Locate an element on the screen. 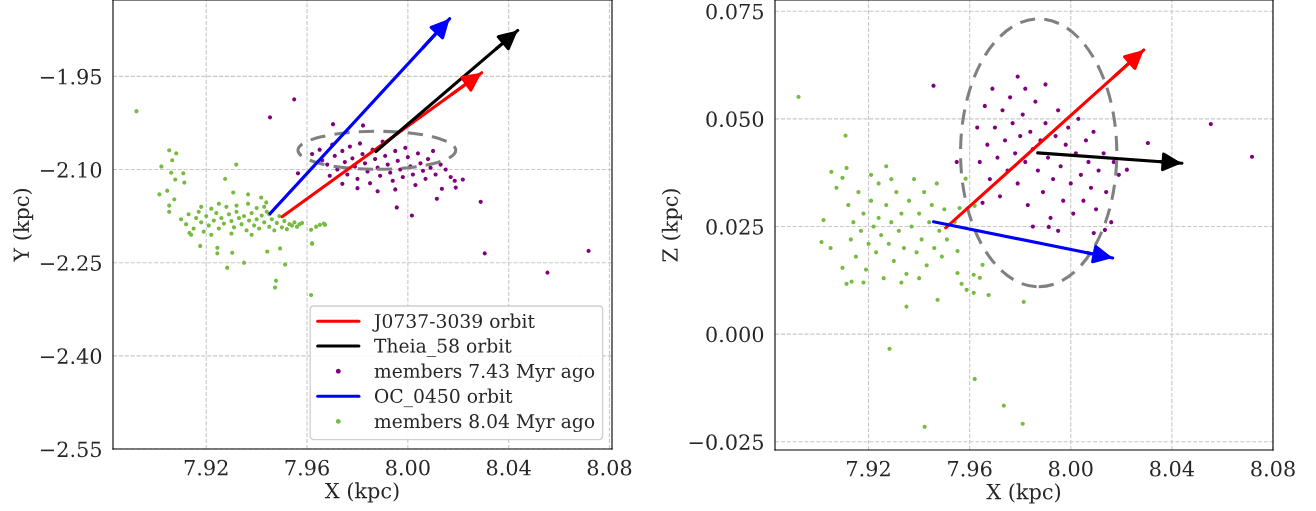  y-axis-title: Z (kpc) is located at coordinates (671, 225).